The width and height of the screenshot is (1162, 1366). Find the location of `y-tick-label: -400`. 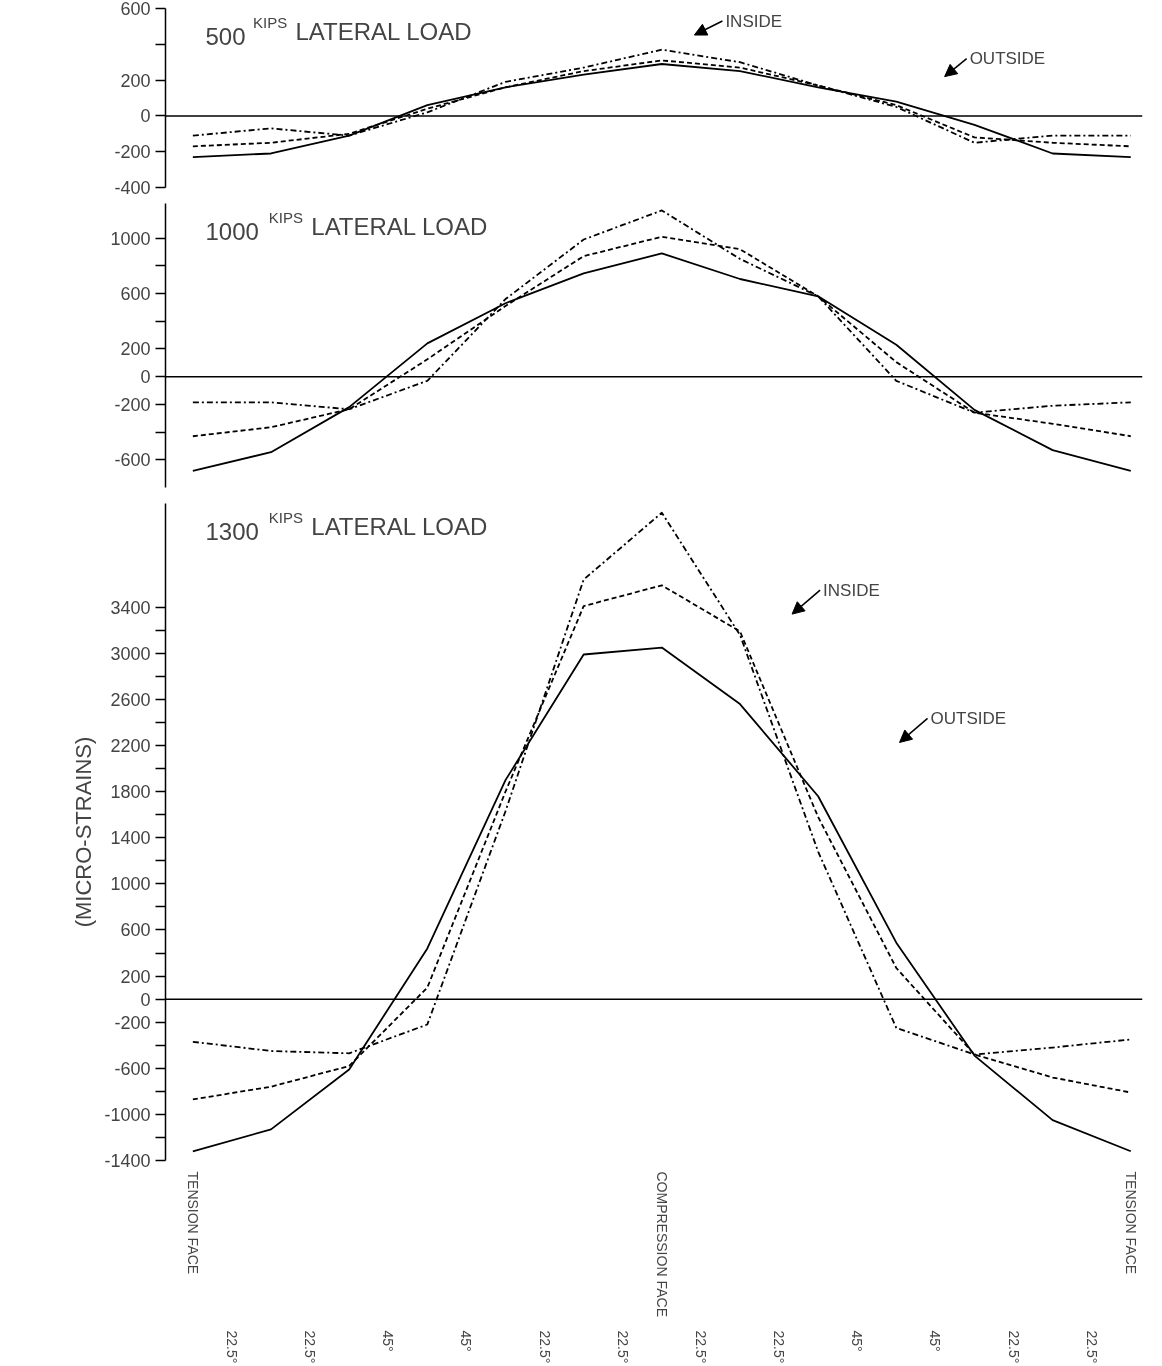

y-tick-label: -400 is located at coordinates (132, 188).